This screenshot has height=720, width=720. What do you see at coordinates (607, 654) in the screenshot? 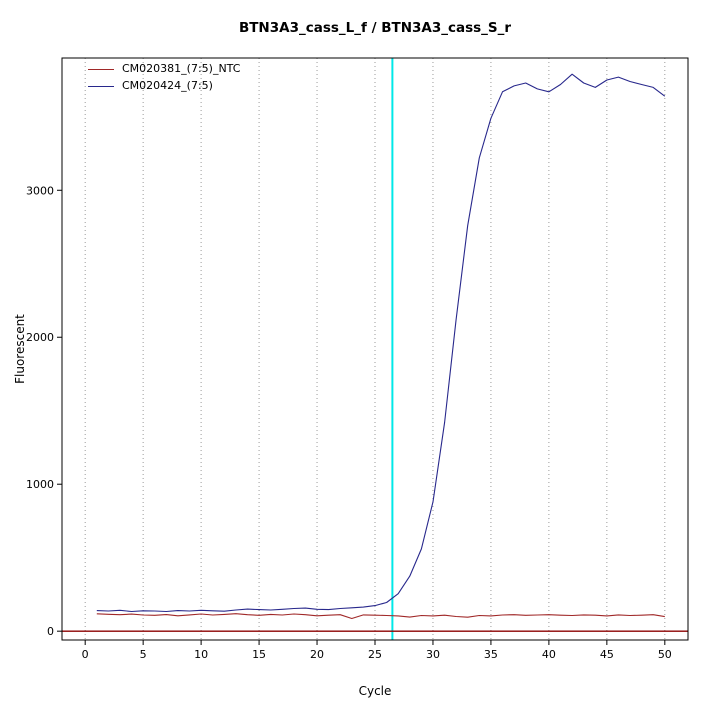
I see `x-tick-label: 45` at bounding box center [607, 654].